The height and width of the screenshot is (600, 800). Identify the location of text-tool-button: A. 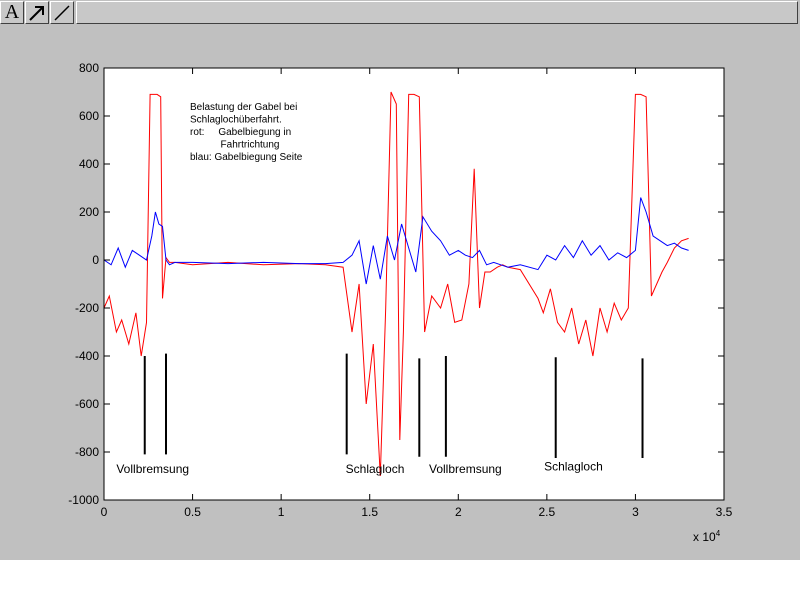
(12, 12).